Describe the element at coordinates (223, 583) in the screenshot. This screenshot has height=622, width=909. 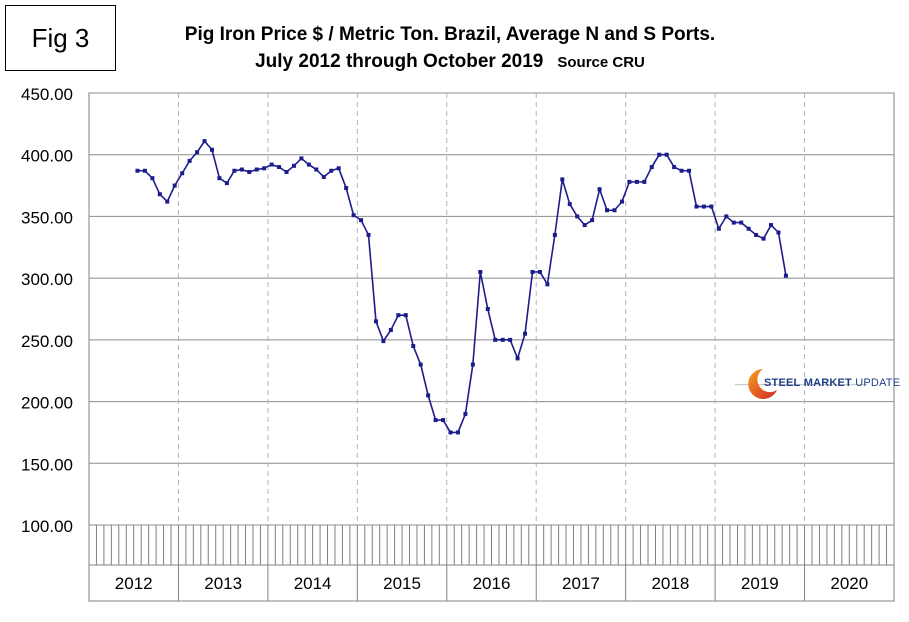
I see `x-year-label: 2013` at that location.